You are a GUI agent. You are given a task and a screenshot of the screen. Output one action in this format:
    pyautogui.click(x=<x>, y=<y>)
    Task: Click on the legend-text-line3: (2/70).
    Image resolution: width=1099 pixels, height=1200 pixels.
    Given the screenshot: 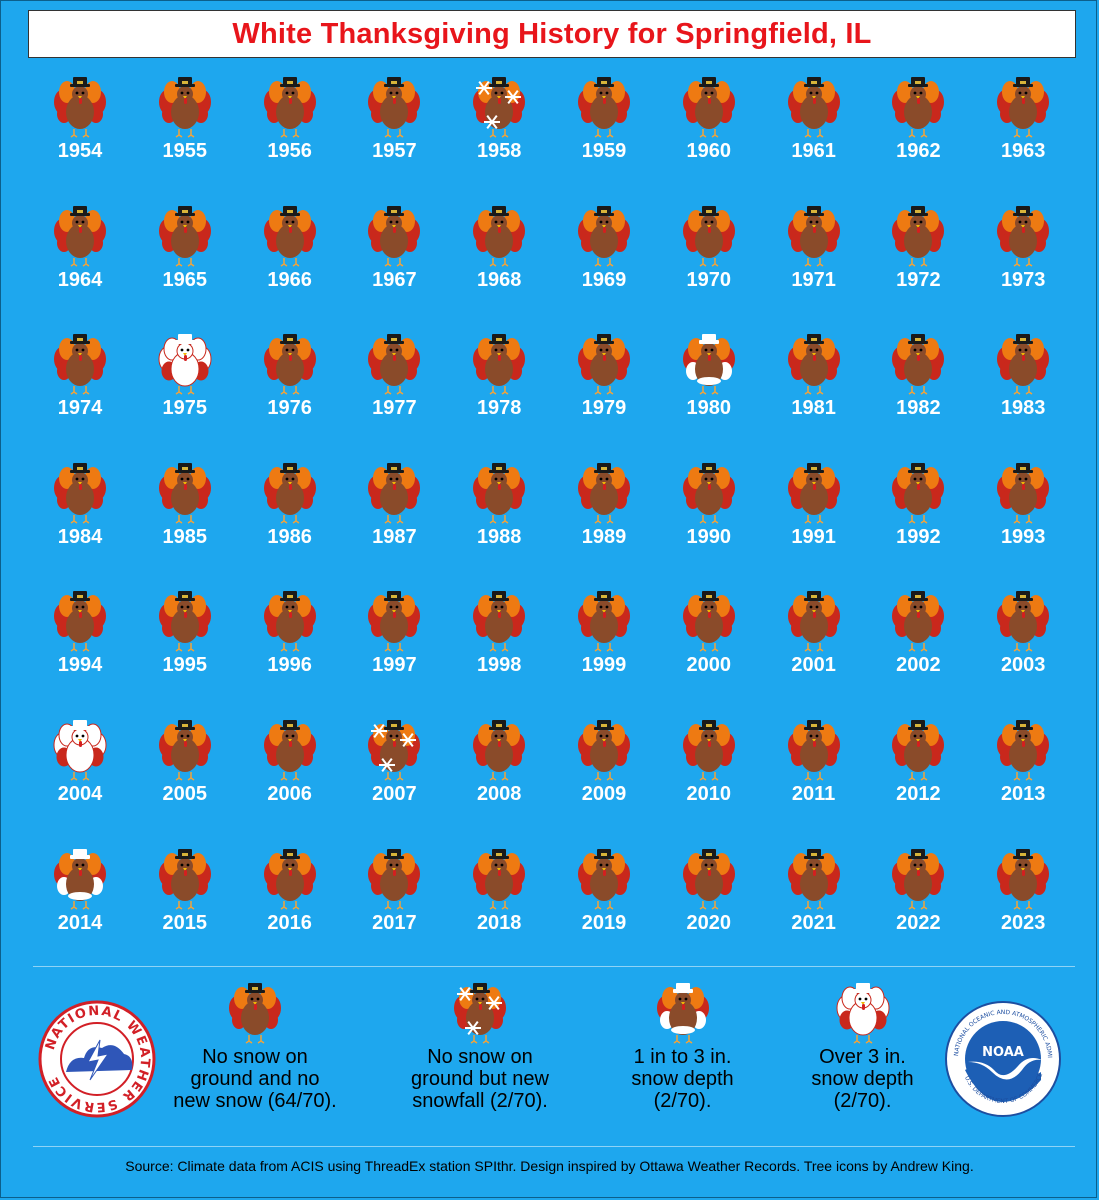 What is the action you would take?
    pyautogui.click(x=862, y=1101)
    